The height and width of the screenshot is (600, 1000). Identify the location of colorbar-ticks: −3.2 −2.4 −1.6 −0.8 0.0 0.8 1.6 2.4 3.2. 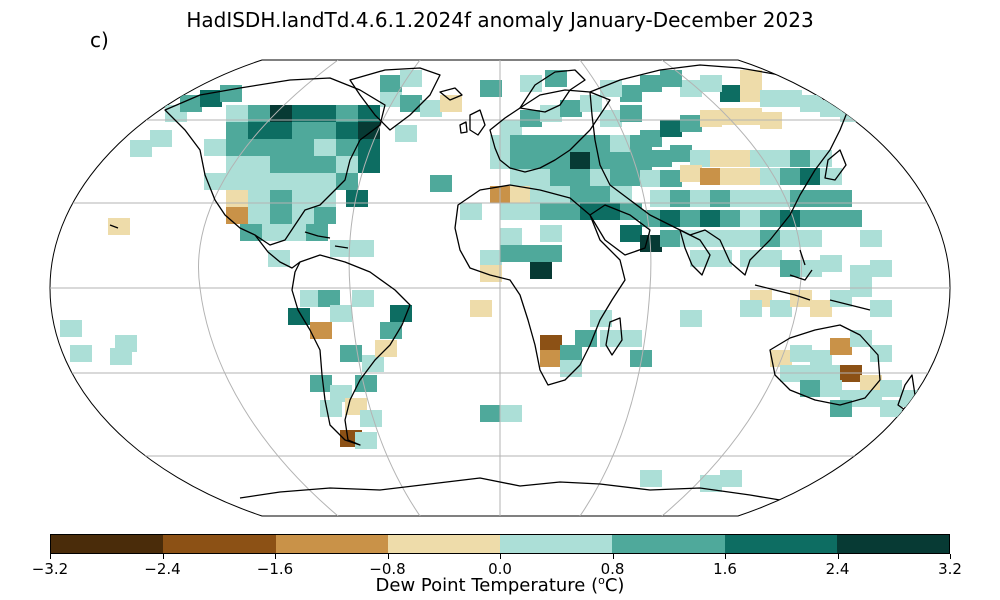
(500, 569).